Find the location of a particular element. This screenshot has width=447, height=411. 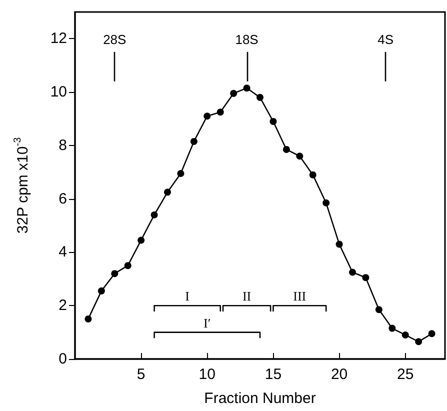

y-tick-label: 10 is located at coordinates (58, 92).